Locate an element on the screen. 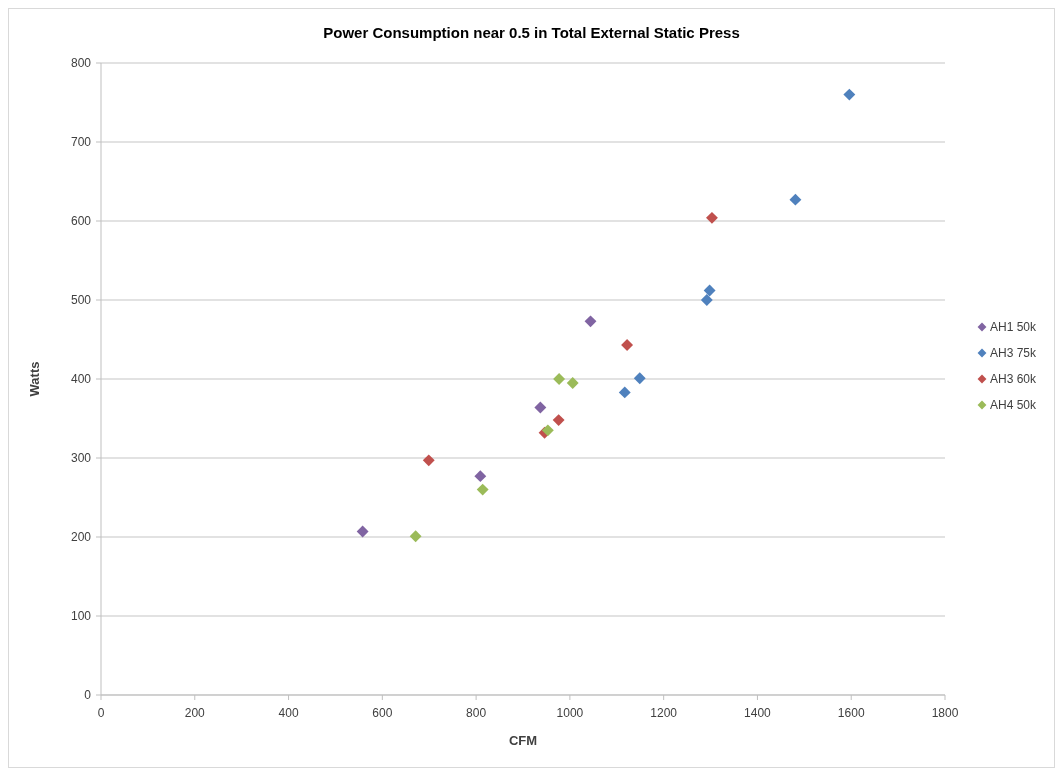  y-tick-label: 800 is located at coordinates (81, 63).